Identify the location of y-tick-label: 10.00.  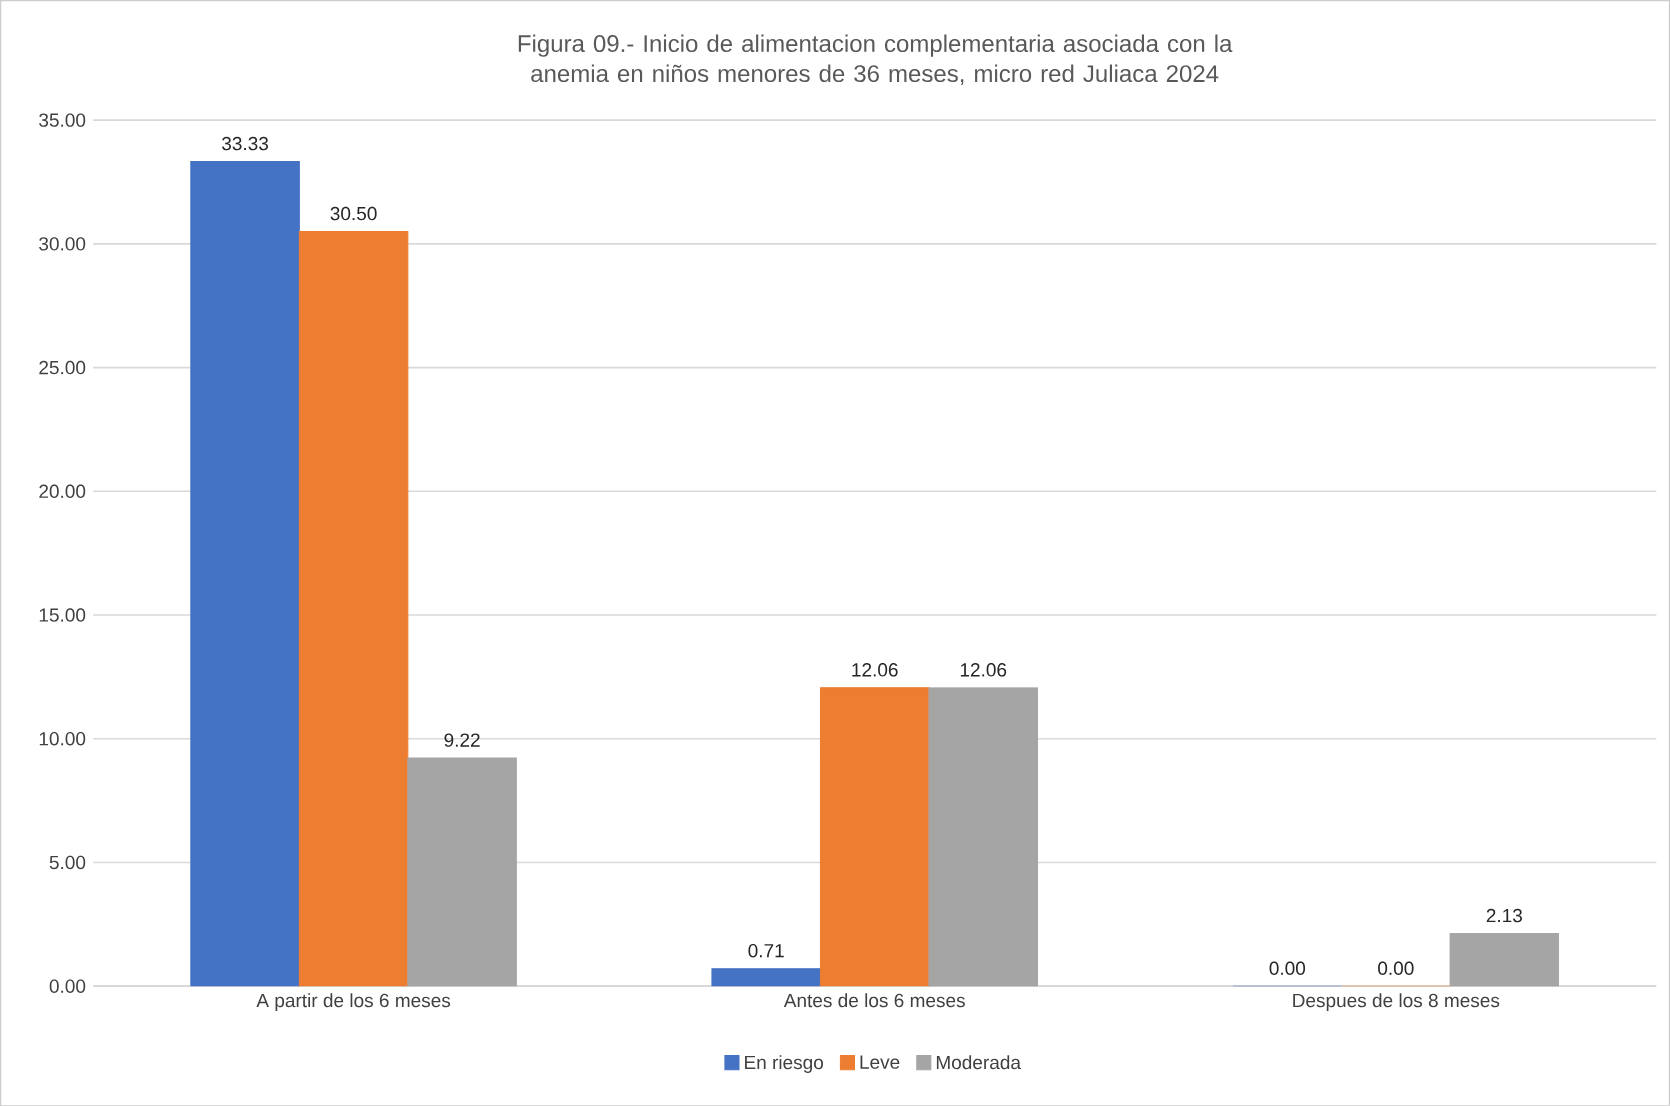
(62, 738).